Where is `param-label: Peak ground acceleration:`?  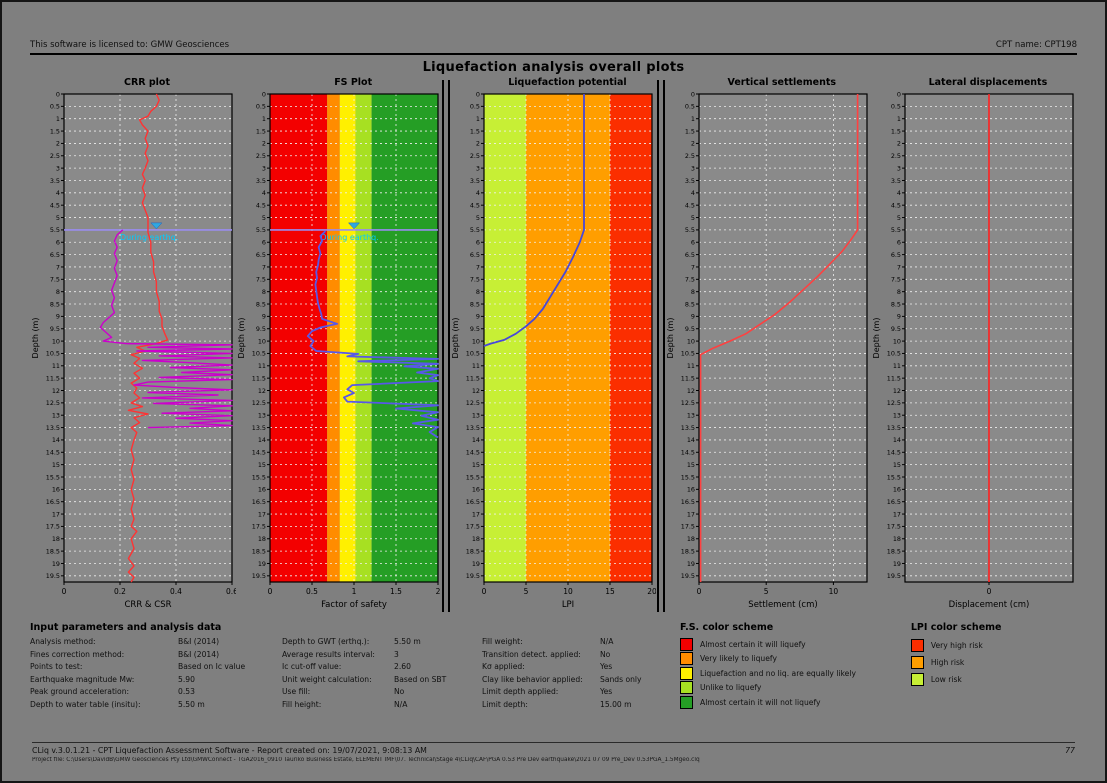
param-label: Peak ground acceleration: is located at coordinates (80, 692).